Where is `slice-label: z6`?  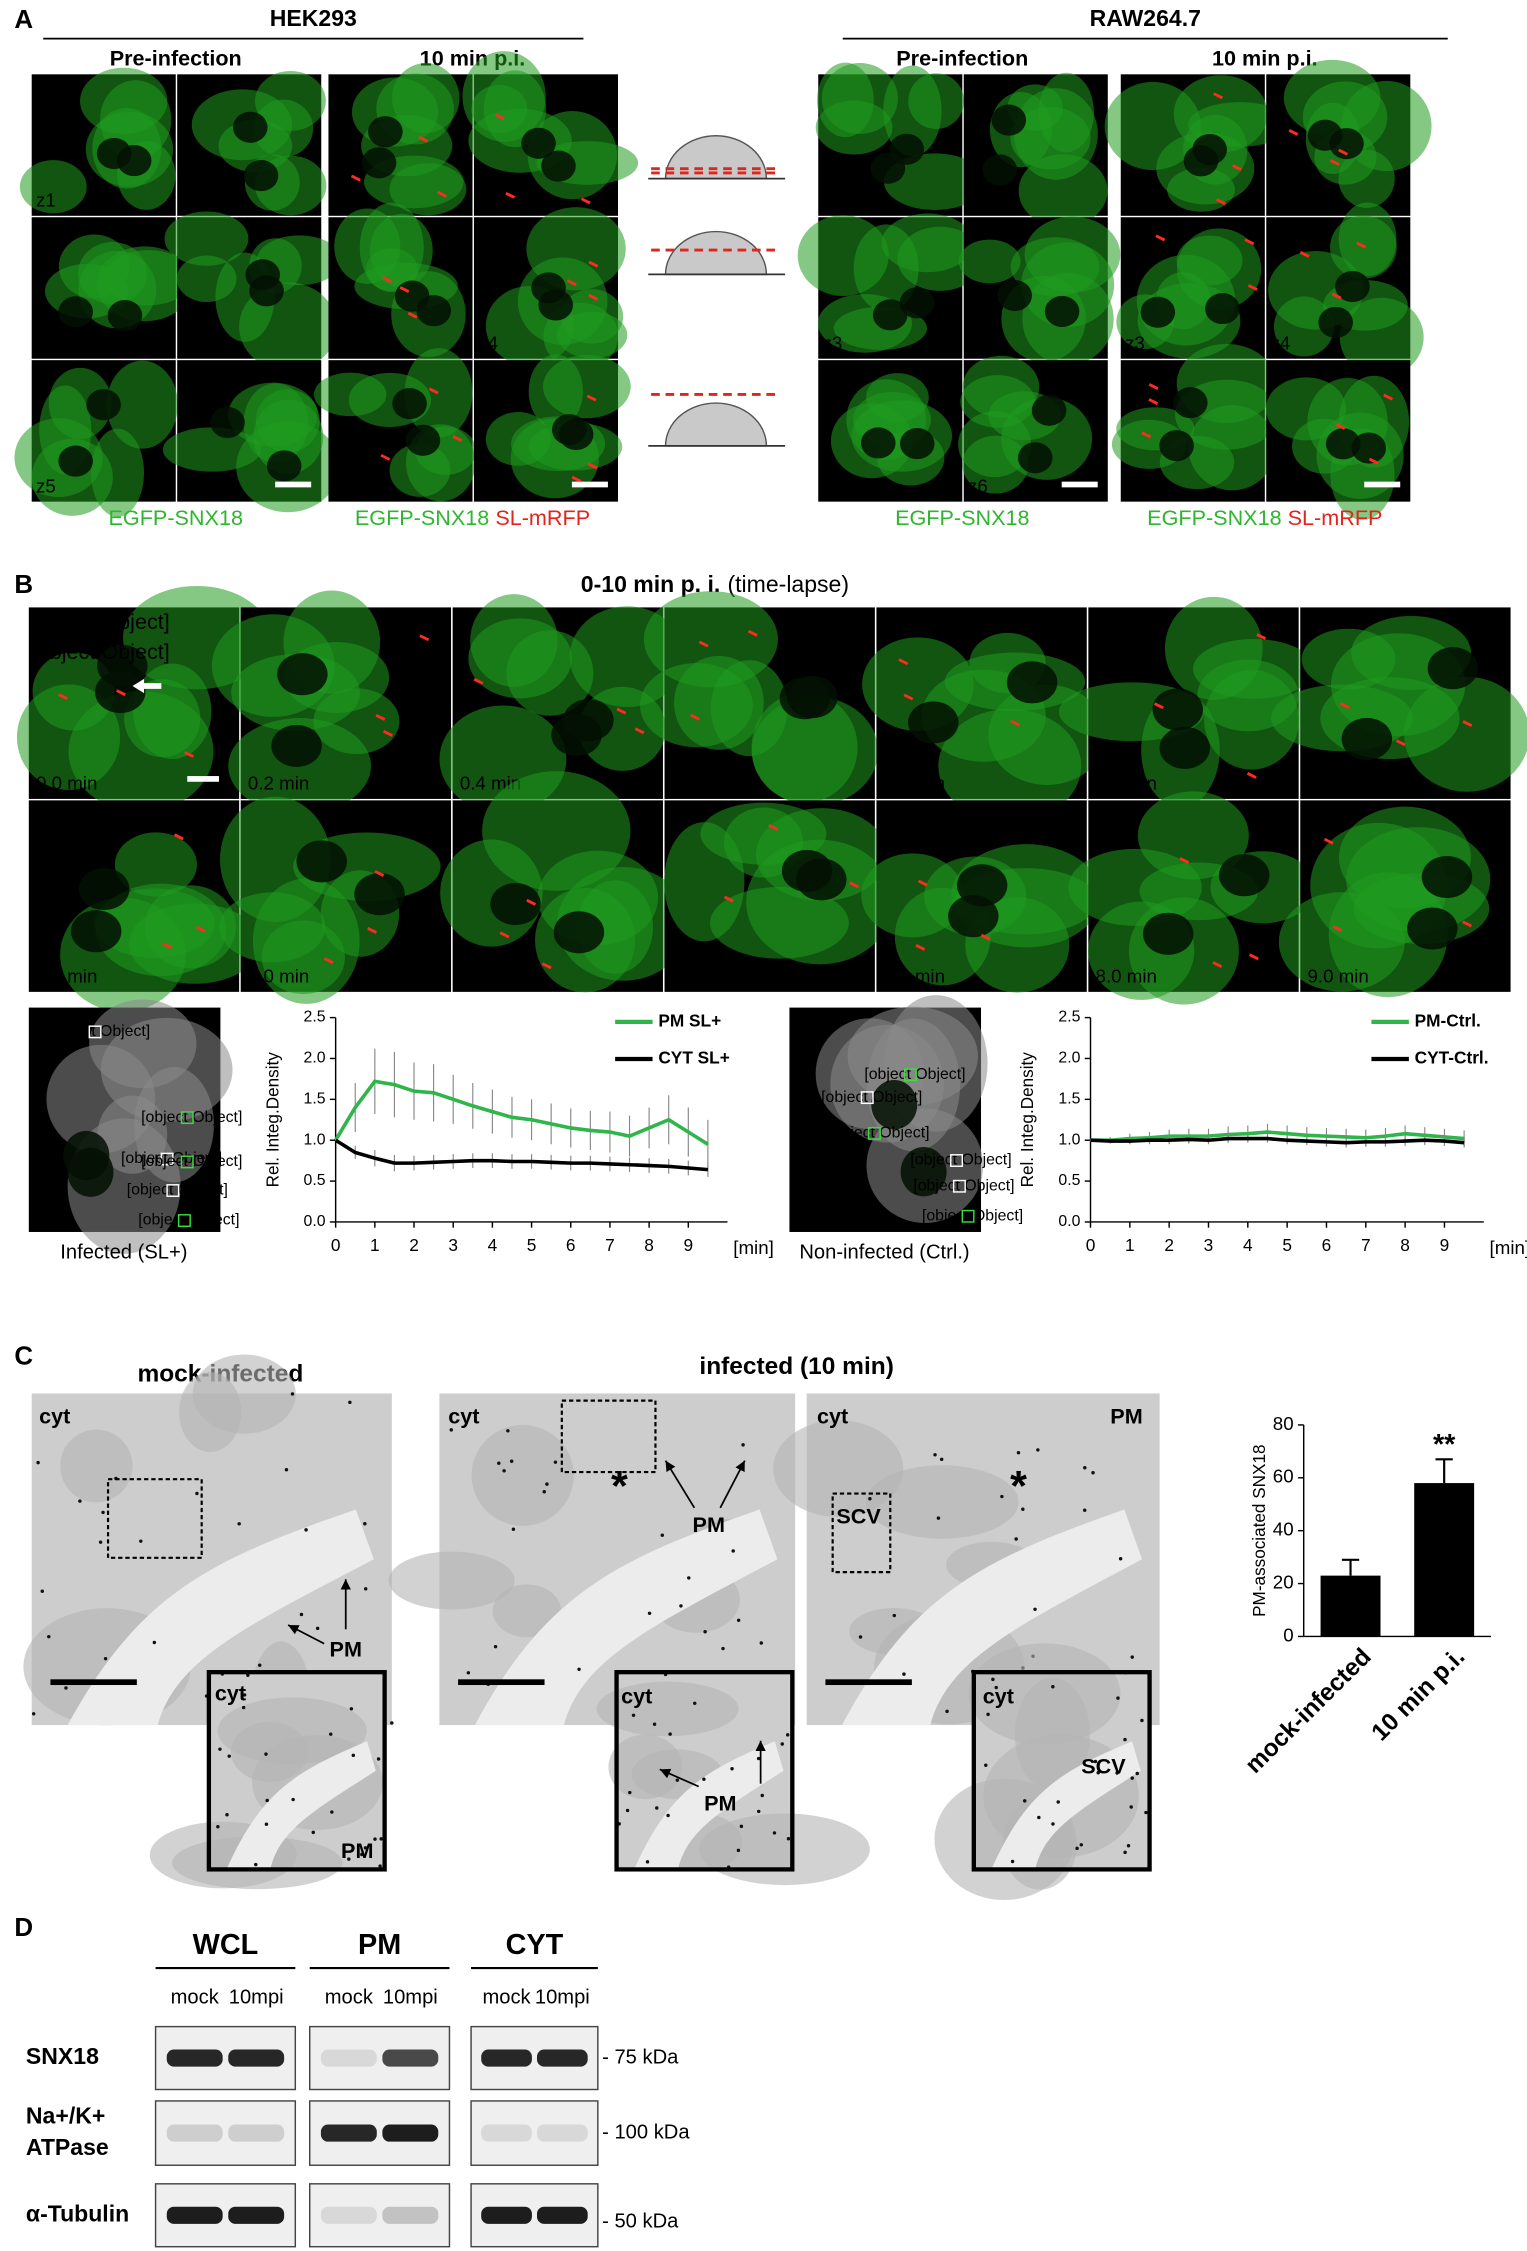 slice-label: z6 is located at coordinates (978, 485).